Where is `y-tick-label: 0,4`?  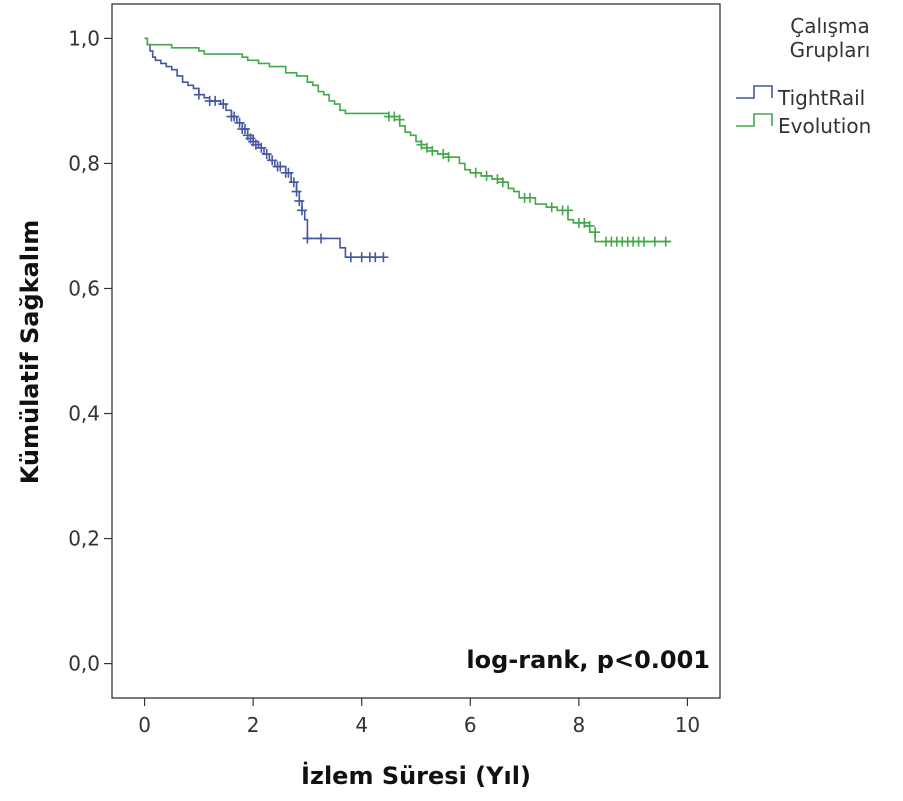 y-tick-label: 0,4 is located at coordinates (84, 414).